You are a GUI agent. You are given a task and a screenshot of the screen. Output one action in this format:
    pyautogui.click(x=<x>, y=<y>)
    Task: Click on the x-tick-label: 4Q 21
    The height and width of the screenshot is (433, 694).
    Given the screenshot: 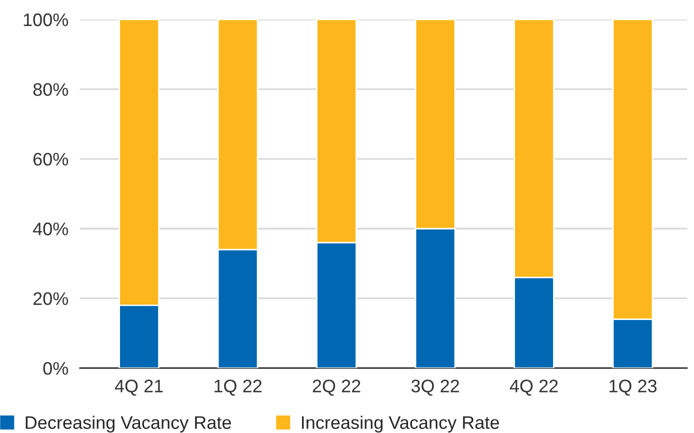 What is the action you would take?
    pyautogui.click(x=138, y=388)
    